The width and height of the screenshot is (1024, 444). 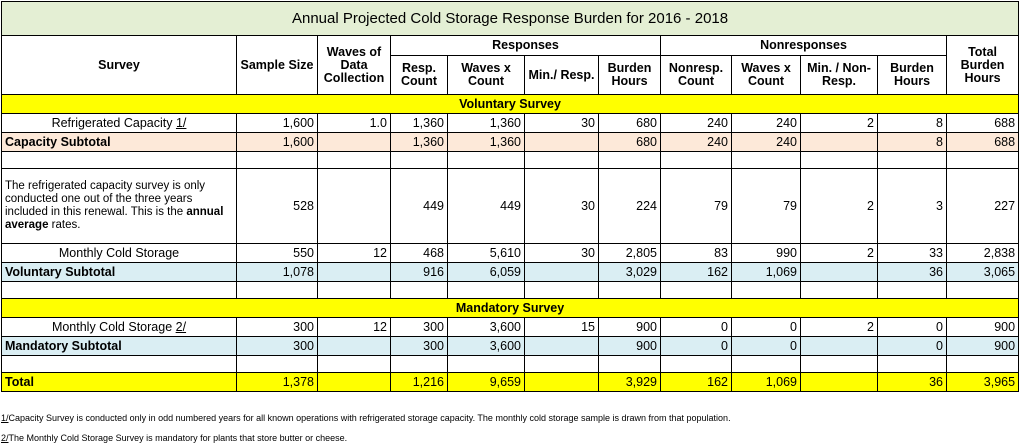 I want to click on footnote-mark: 1/, so click(x=5, y=418).